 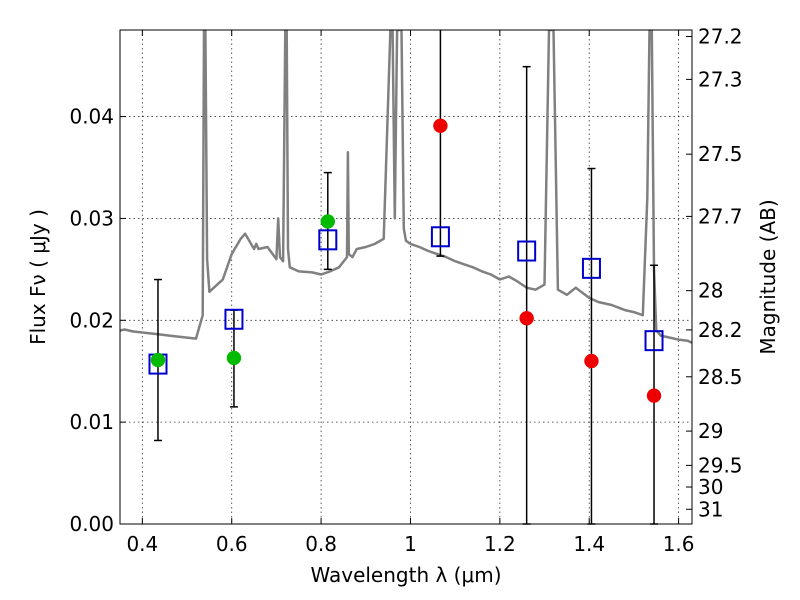 What do you see at coordinates (720, 465) in the screenshot?
I see `mag-tick-label: 29.5` at bounding box center [720, 465].